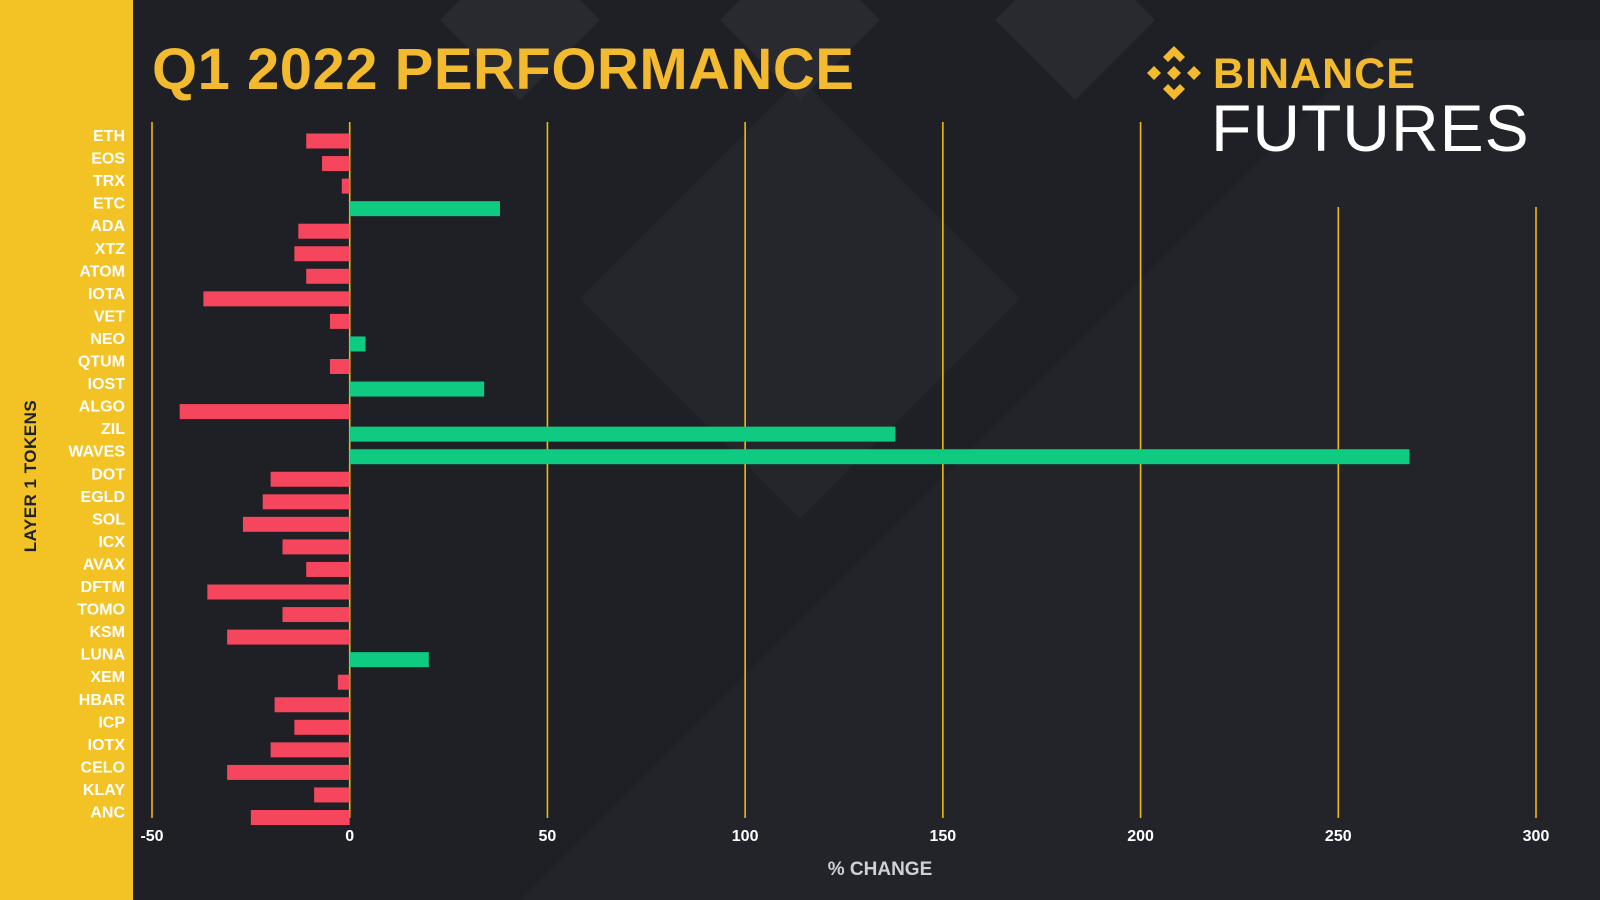 The image size is (1600, 900). What do you see at coordinates (316, 615) in the screenshot?
I see `bar-tomo` at bounding box center [316, 615].